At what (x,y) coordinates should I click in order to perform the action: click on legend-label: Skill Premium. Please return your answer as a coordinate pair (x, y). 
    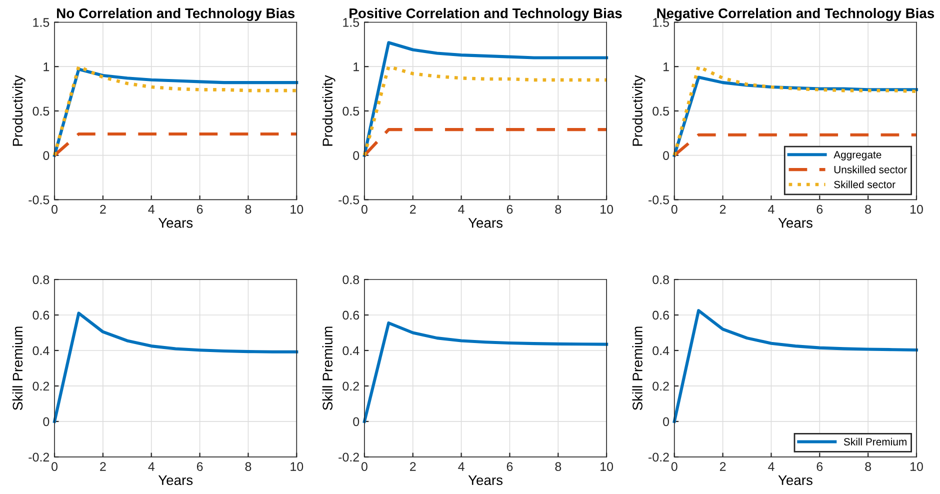
    Looking at the image, I should click on (875, 442).